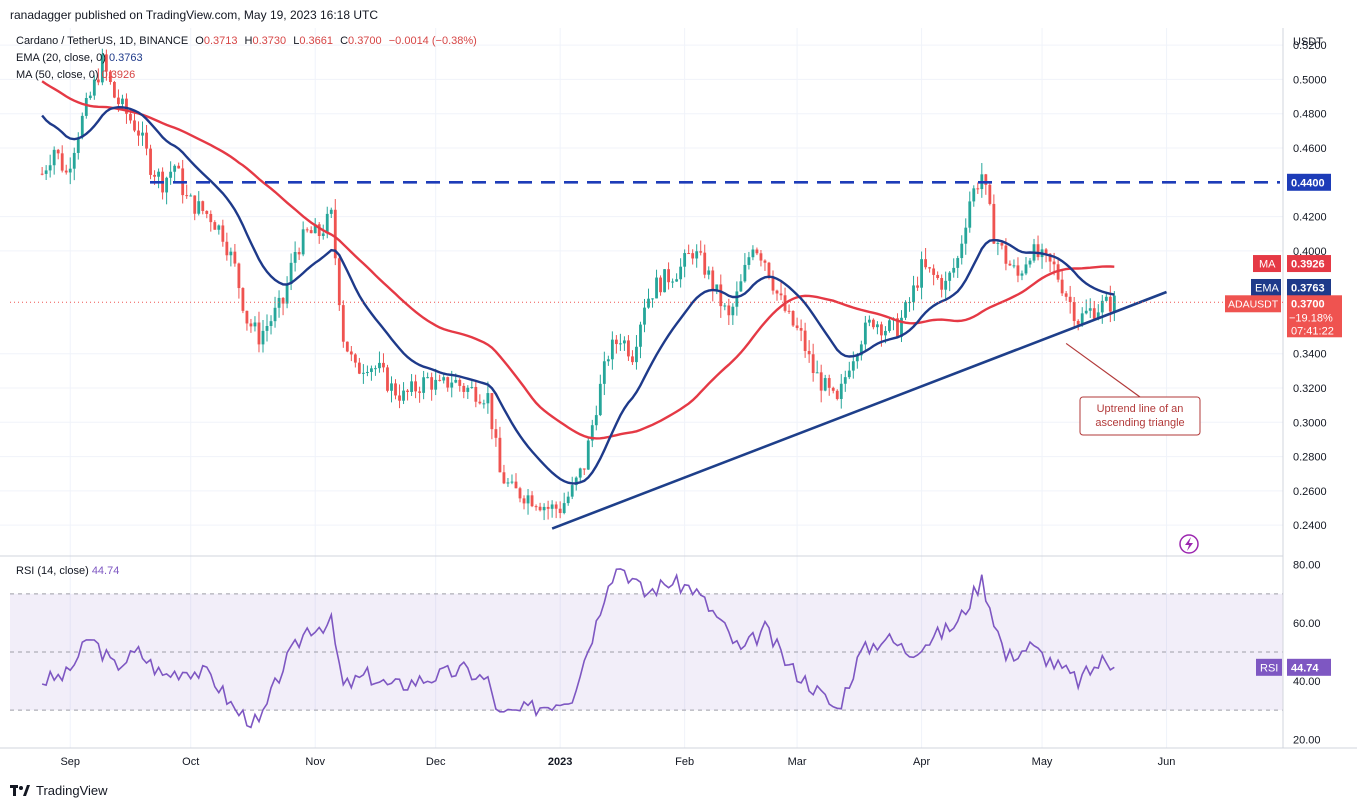  What do you see at coordinates (1307, 624) in the screenshot?
I see `rsi-tick-label: 60.00` at bounding box center [1307, 624].